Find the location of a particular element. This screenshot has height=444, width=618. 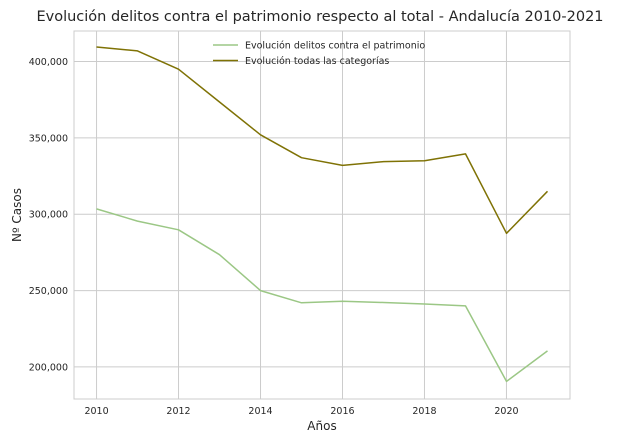

y-tick-label: 300,000 is located at coordinates (48, 215).